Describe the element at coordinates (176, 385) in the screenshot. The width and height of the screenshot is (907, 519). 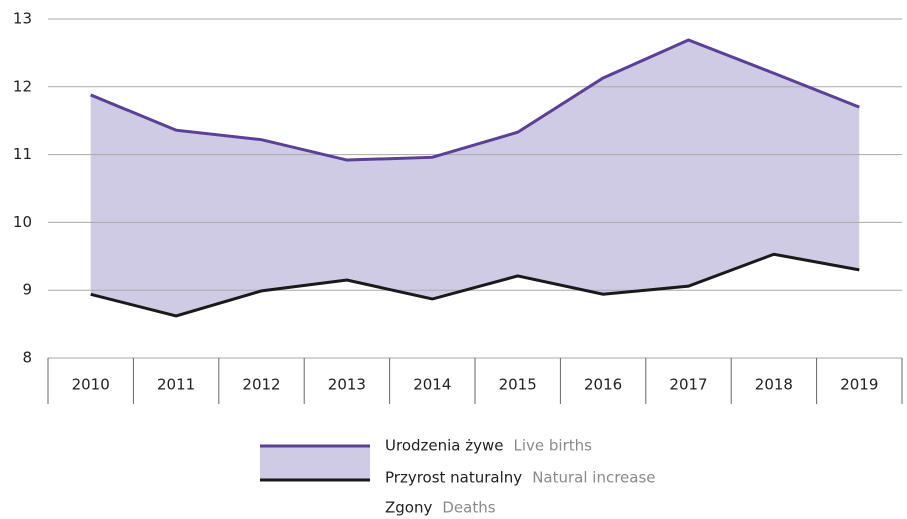
I see `x-tick-label: 2011` at that location.